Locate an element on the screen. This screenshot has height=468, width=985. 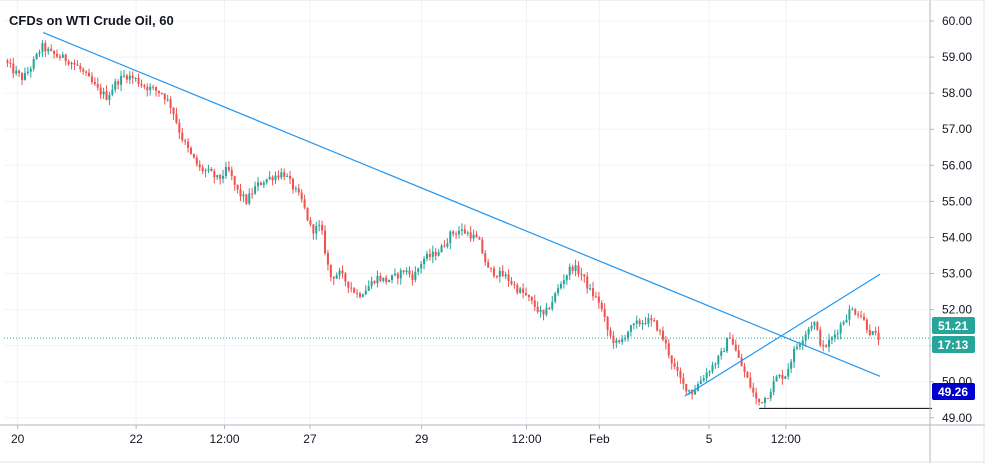
y-tick-label: 57.00 is located at coordinates (957, 129).